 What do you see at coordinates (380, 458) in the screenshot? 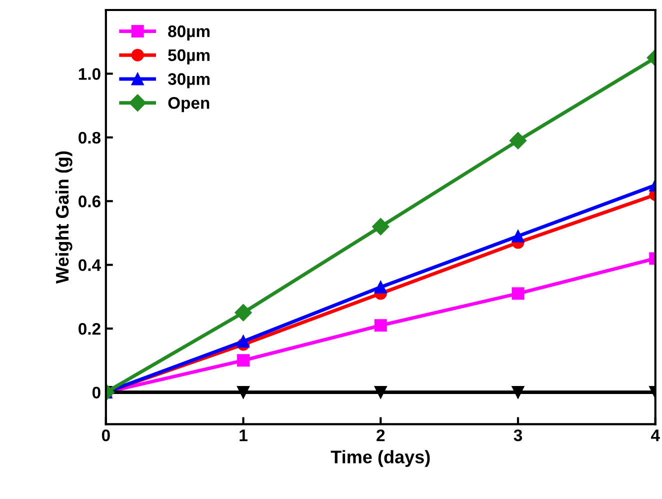
I see `x-axis-title: Time (days)` at bounding box center [380, 458].